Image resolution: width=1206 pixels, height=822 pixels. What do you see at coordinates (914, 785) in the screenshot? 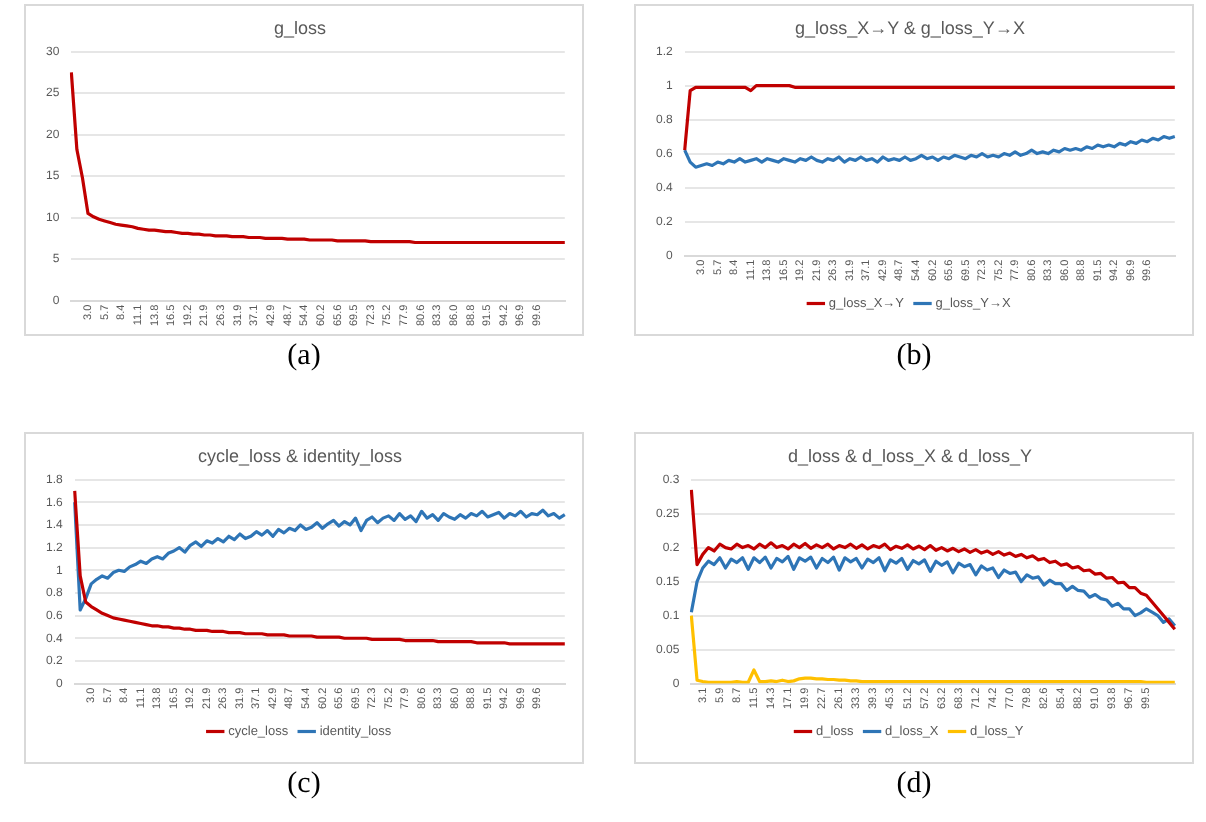
I see `text: (d)` at bounding box center [914, 785].